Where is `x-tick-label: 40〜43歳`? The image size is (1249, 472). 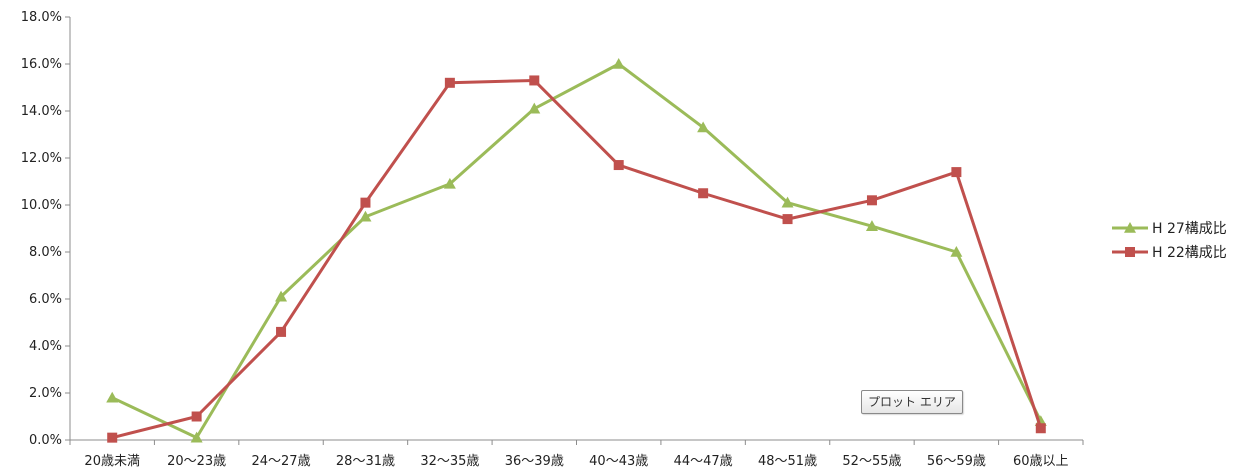
x-tick-label: 40〜43歳 is located at coordinates (618, 461).